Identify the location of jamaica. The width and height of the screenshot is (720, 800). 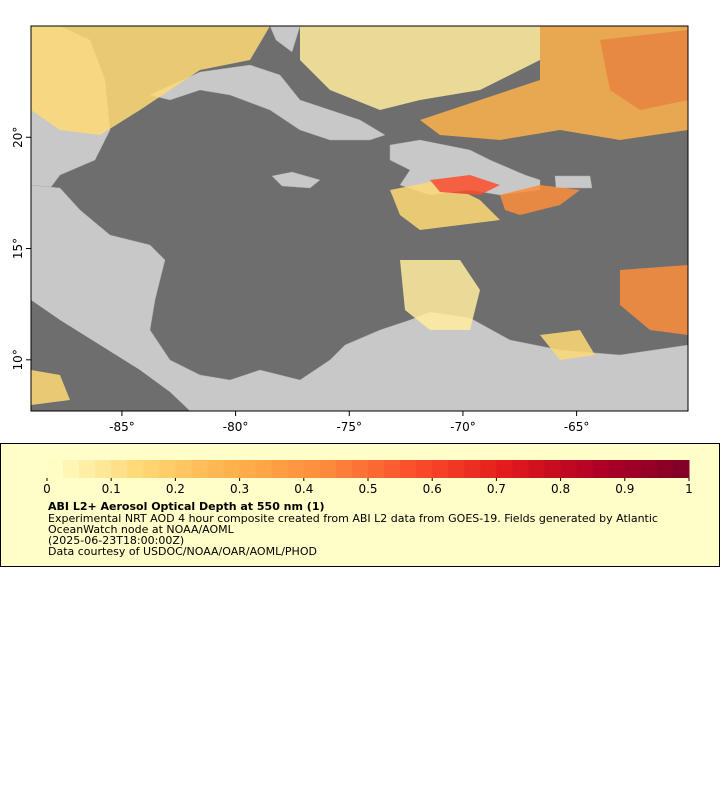
(296, 180).